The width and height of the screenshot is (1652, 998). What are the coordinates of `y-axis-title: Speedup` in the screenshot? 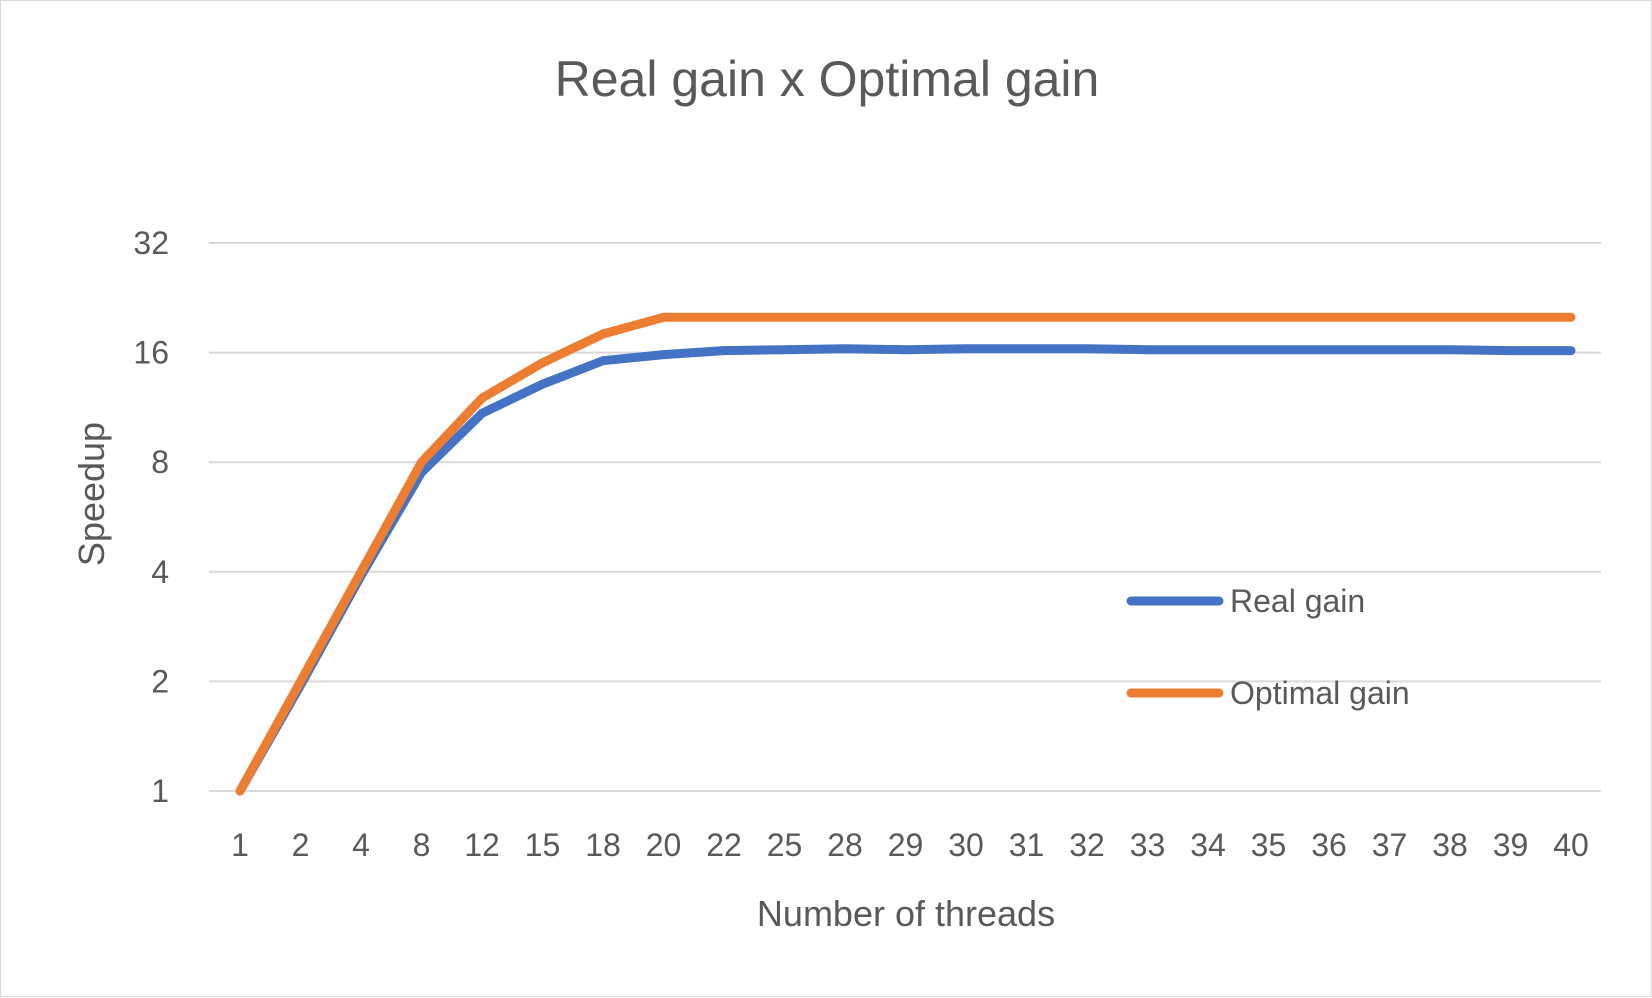 It's located at (91, 494).